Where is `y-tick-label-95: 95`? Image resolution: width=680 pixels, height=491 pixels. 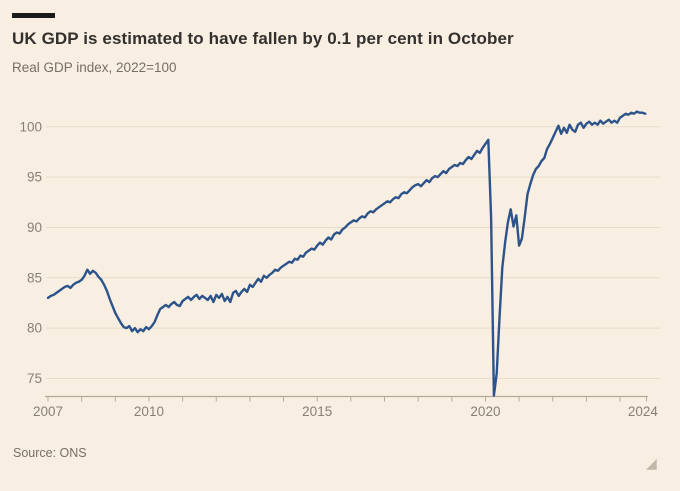 y-tick-label-95: 95 is located at coordinates (34, 177).